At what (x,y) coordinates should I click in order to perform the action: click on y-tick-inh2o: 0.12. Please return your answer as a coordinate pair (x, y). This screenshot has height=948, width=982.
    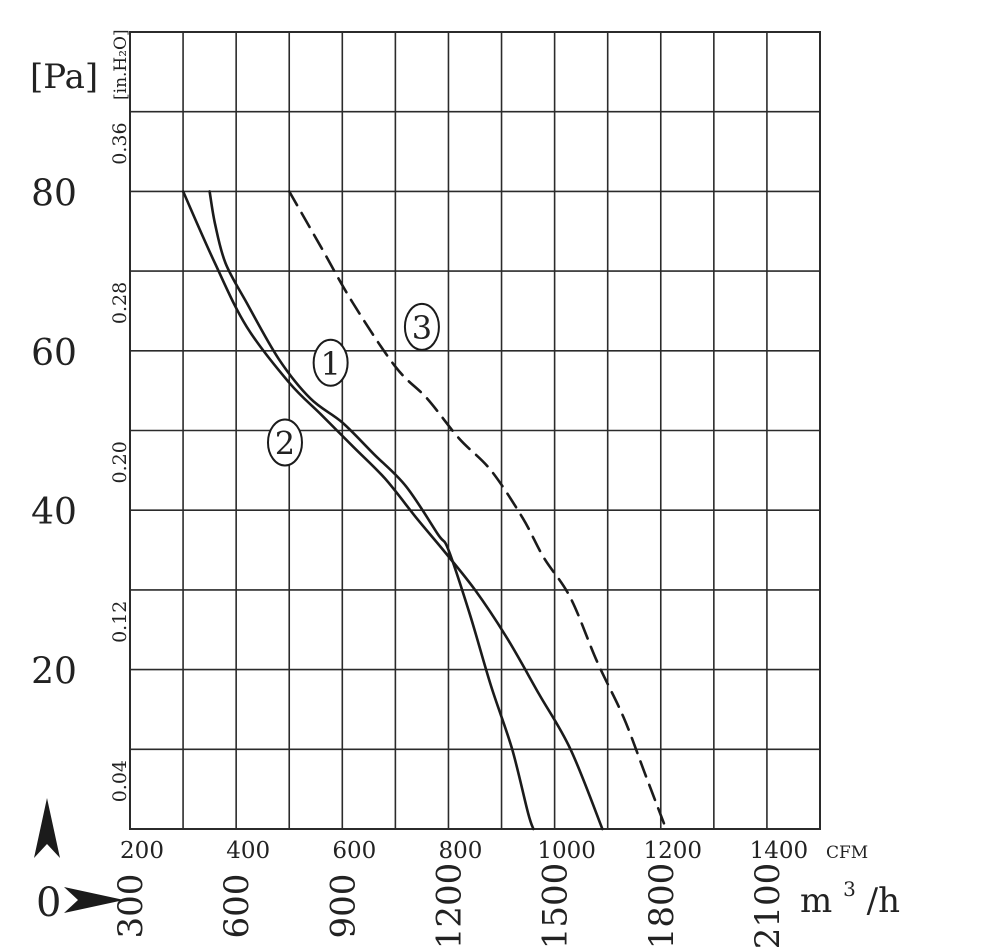
    Looking at the image, I should click on (120, 622).